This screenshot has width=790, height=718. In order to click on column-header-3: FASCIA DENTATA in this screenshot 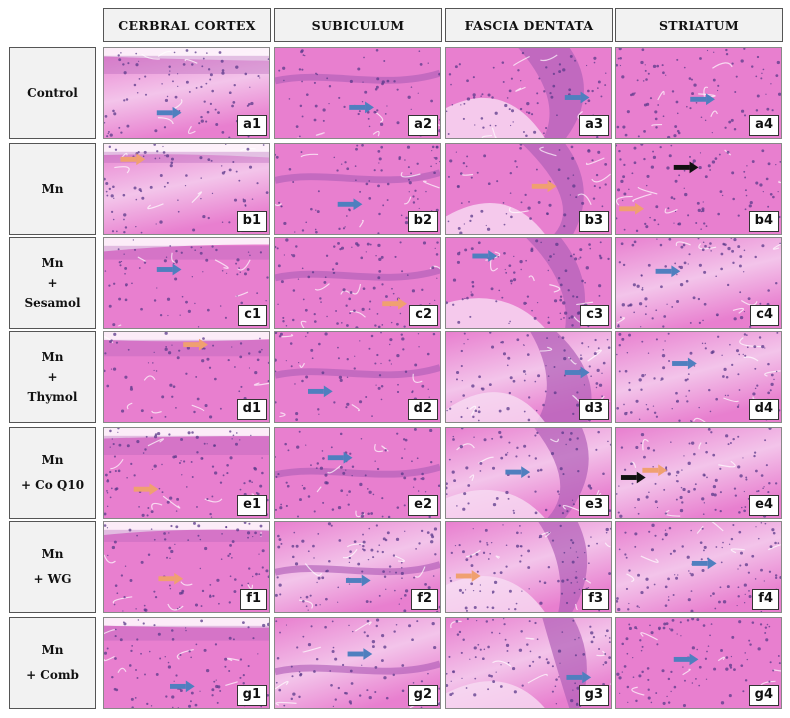, I will do `click(529, 25)`.